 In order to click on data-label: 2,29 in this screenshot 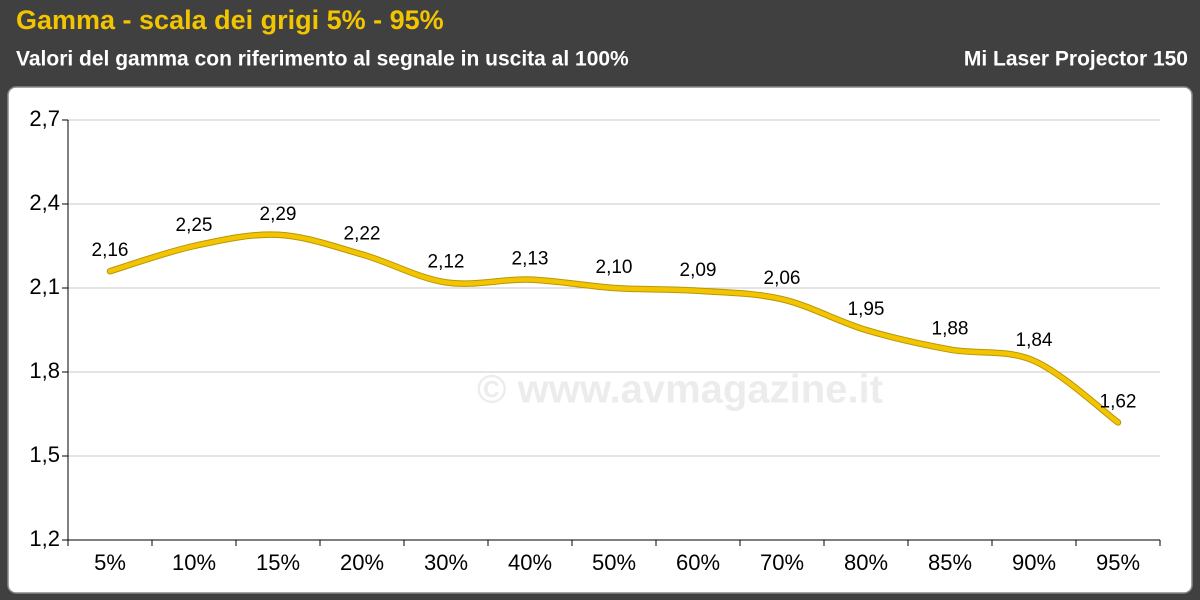, I will do `click(278, 214)`.